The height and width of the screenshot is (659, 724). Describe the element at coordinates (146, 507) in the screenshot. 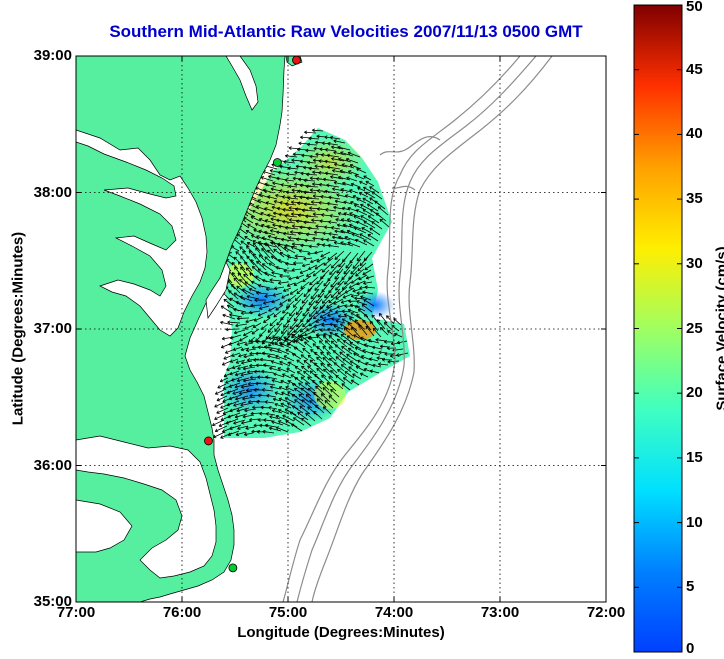

I see `albemarle-sound` at that location.